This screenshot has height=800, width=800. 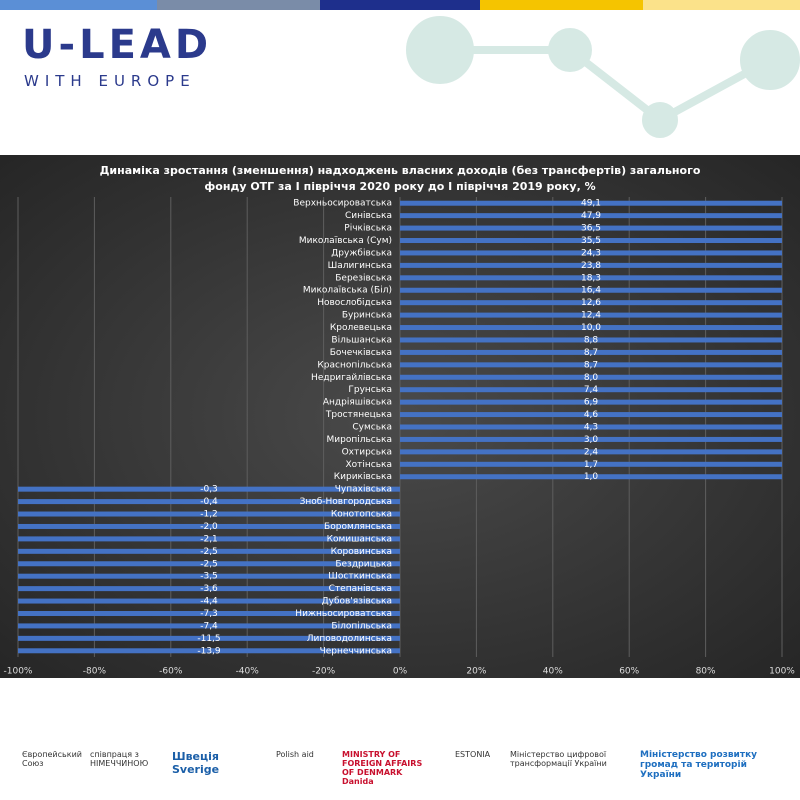 I want to click on category-label: Комишанська, so click(x=359, y=539).